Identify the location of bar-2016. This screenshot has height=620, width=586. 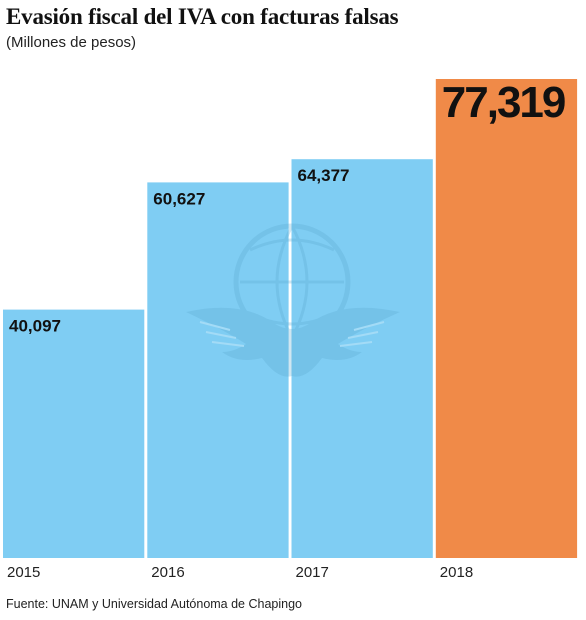
(218, 370).